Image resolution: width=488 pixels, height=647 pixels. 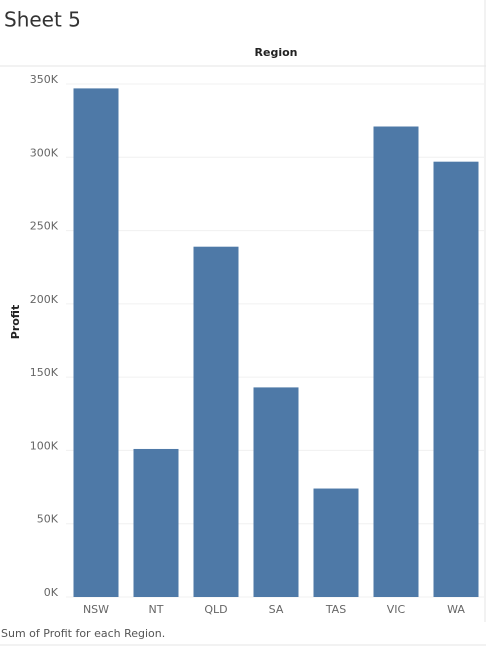 What do you see at coordinates (44, 299) in the screenshot?
I see `y-tick-label: 200K` at bounding box center [44, 299].